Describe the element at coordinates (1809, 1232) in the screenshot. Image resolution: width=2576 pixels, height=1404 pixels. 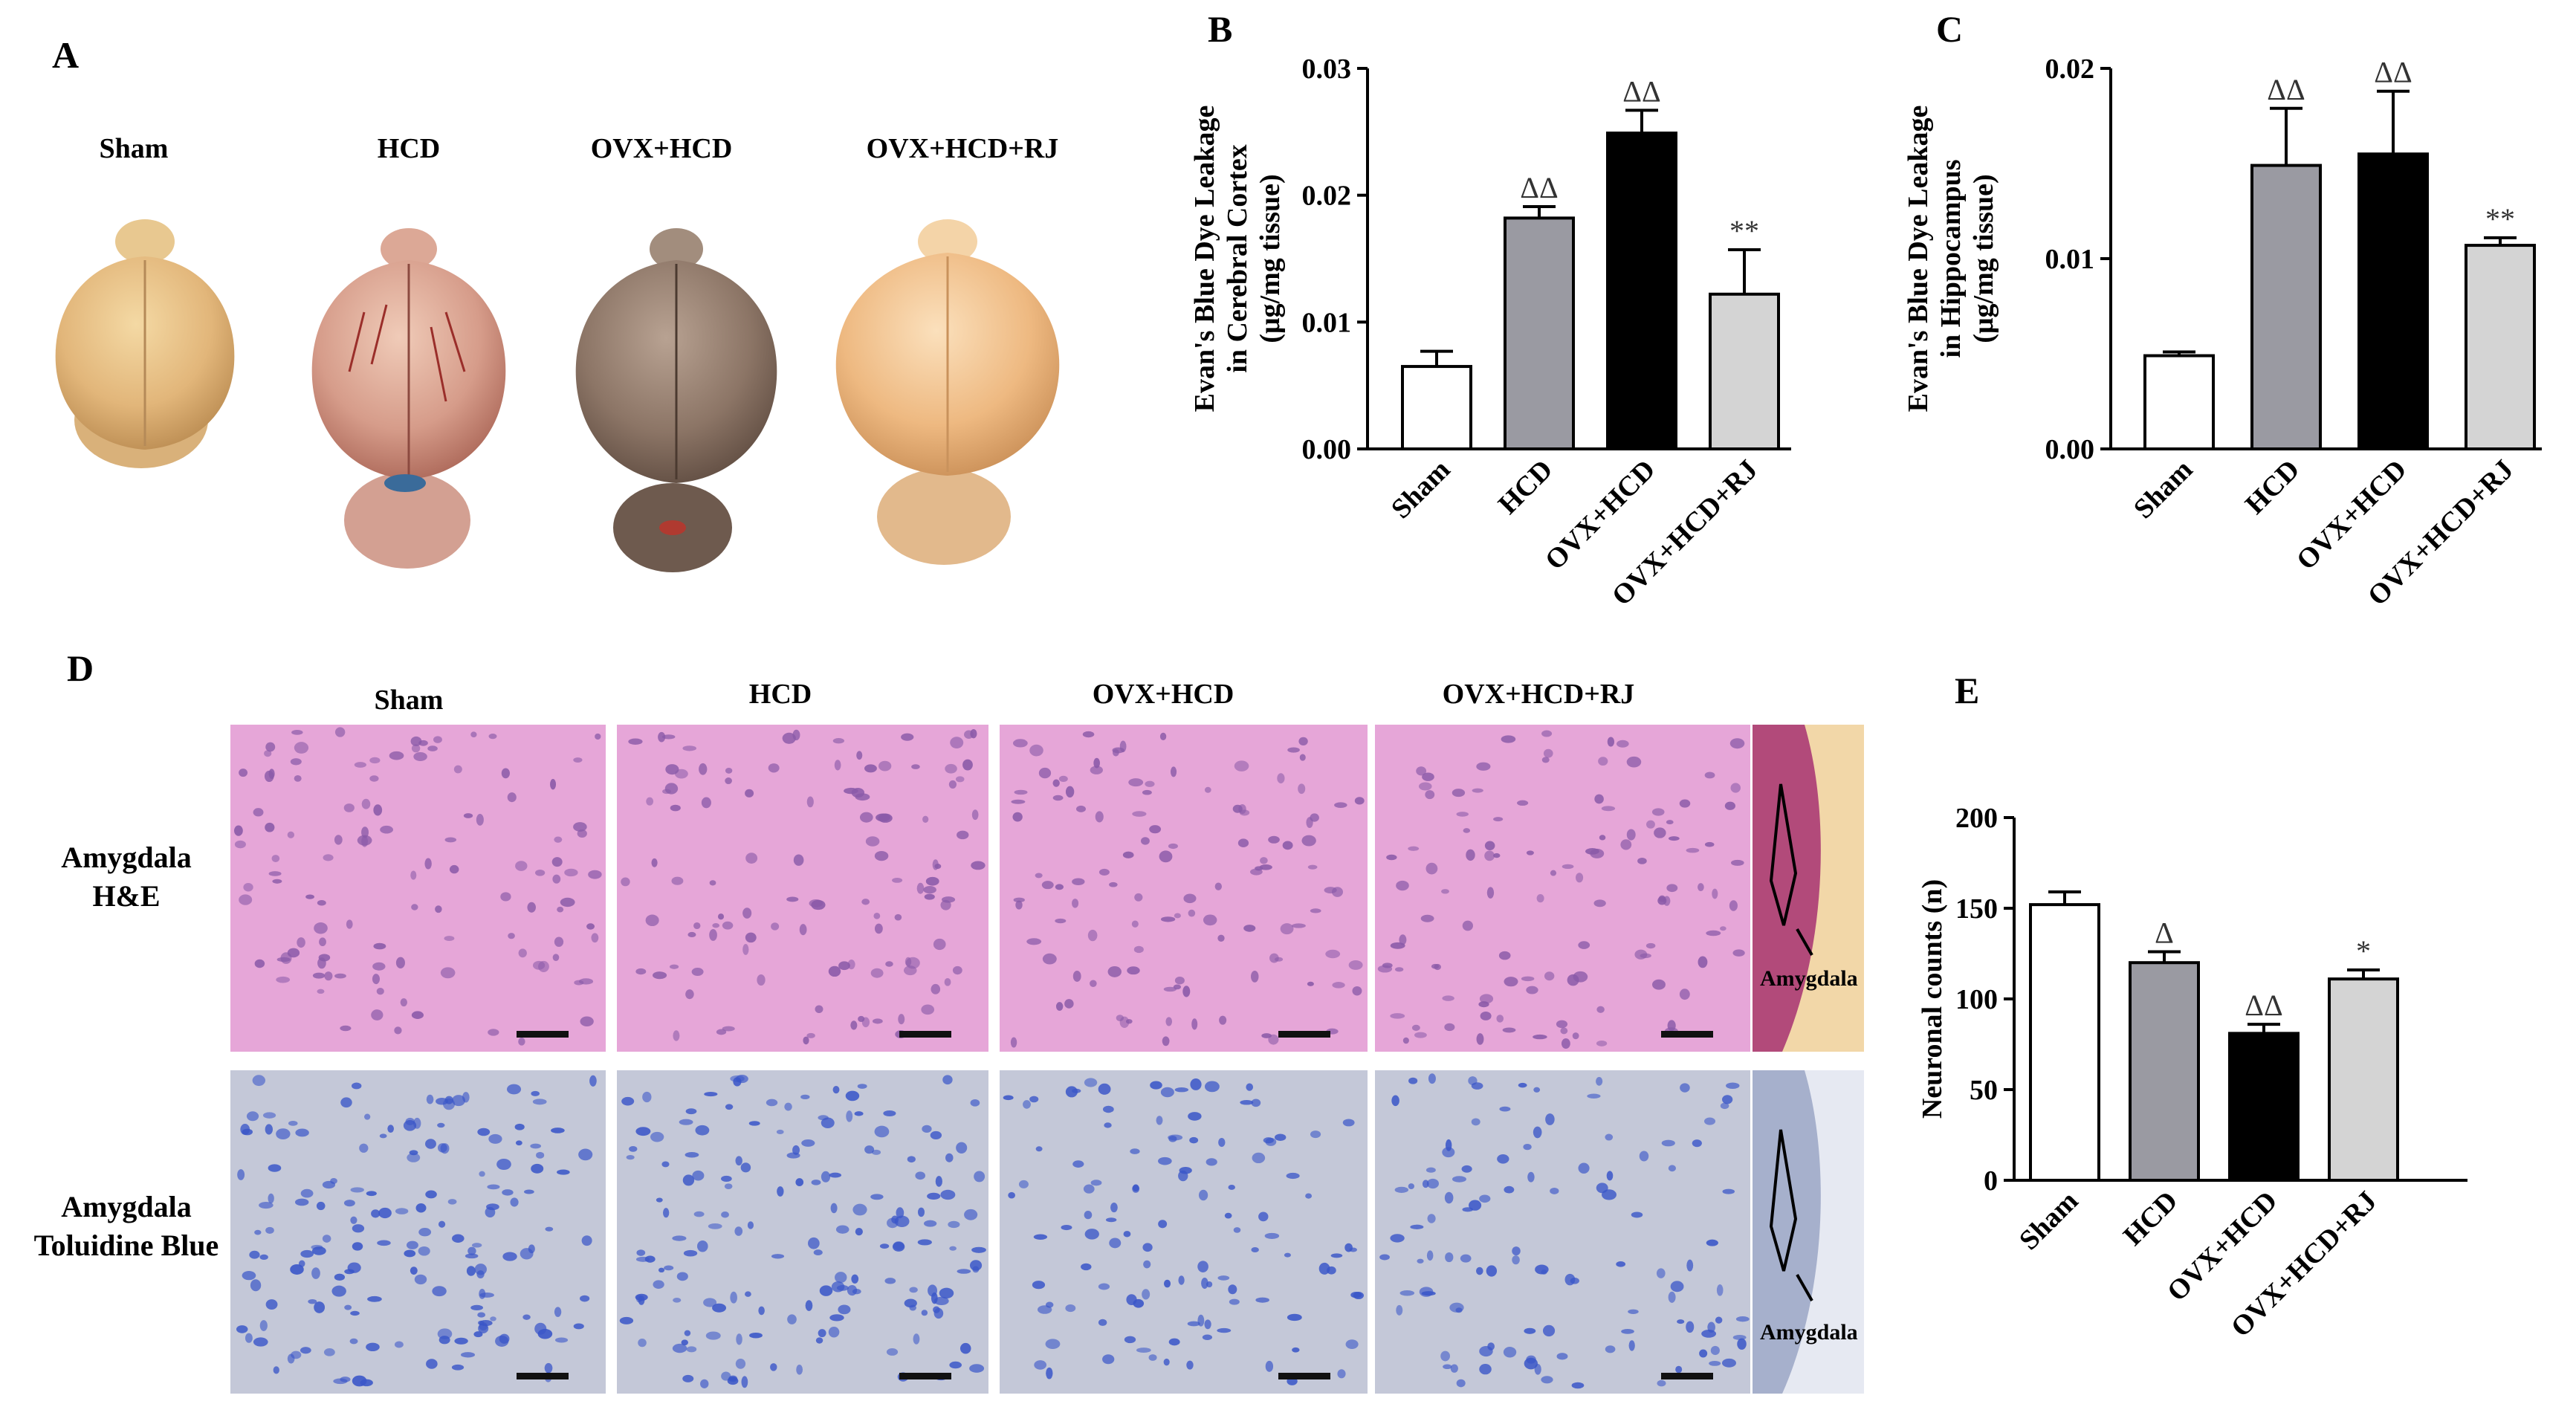
I see `amygdala-inset-tb` at that location.